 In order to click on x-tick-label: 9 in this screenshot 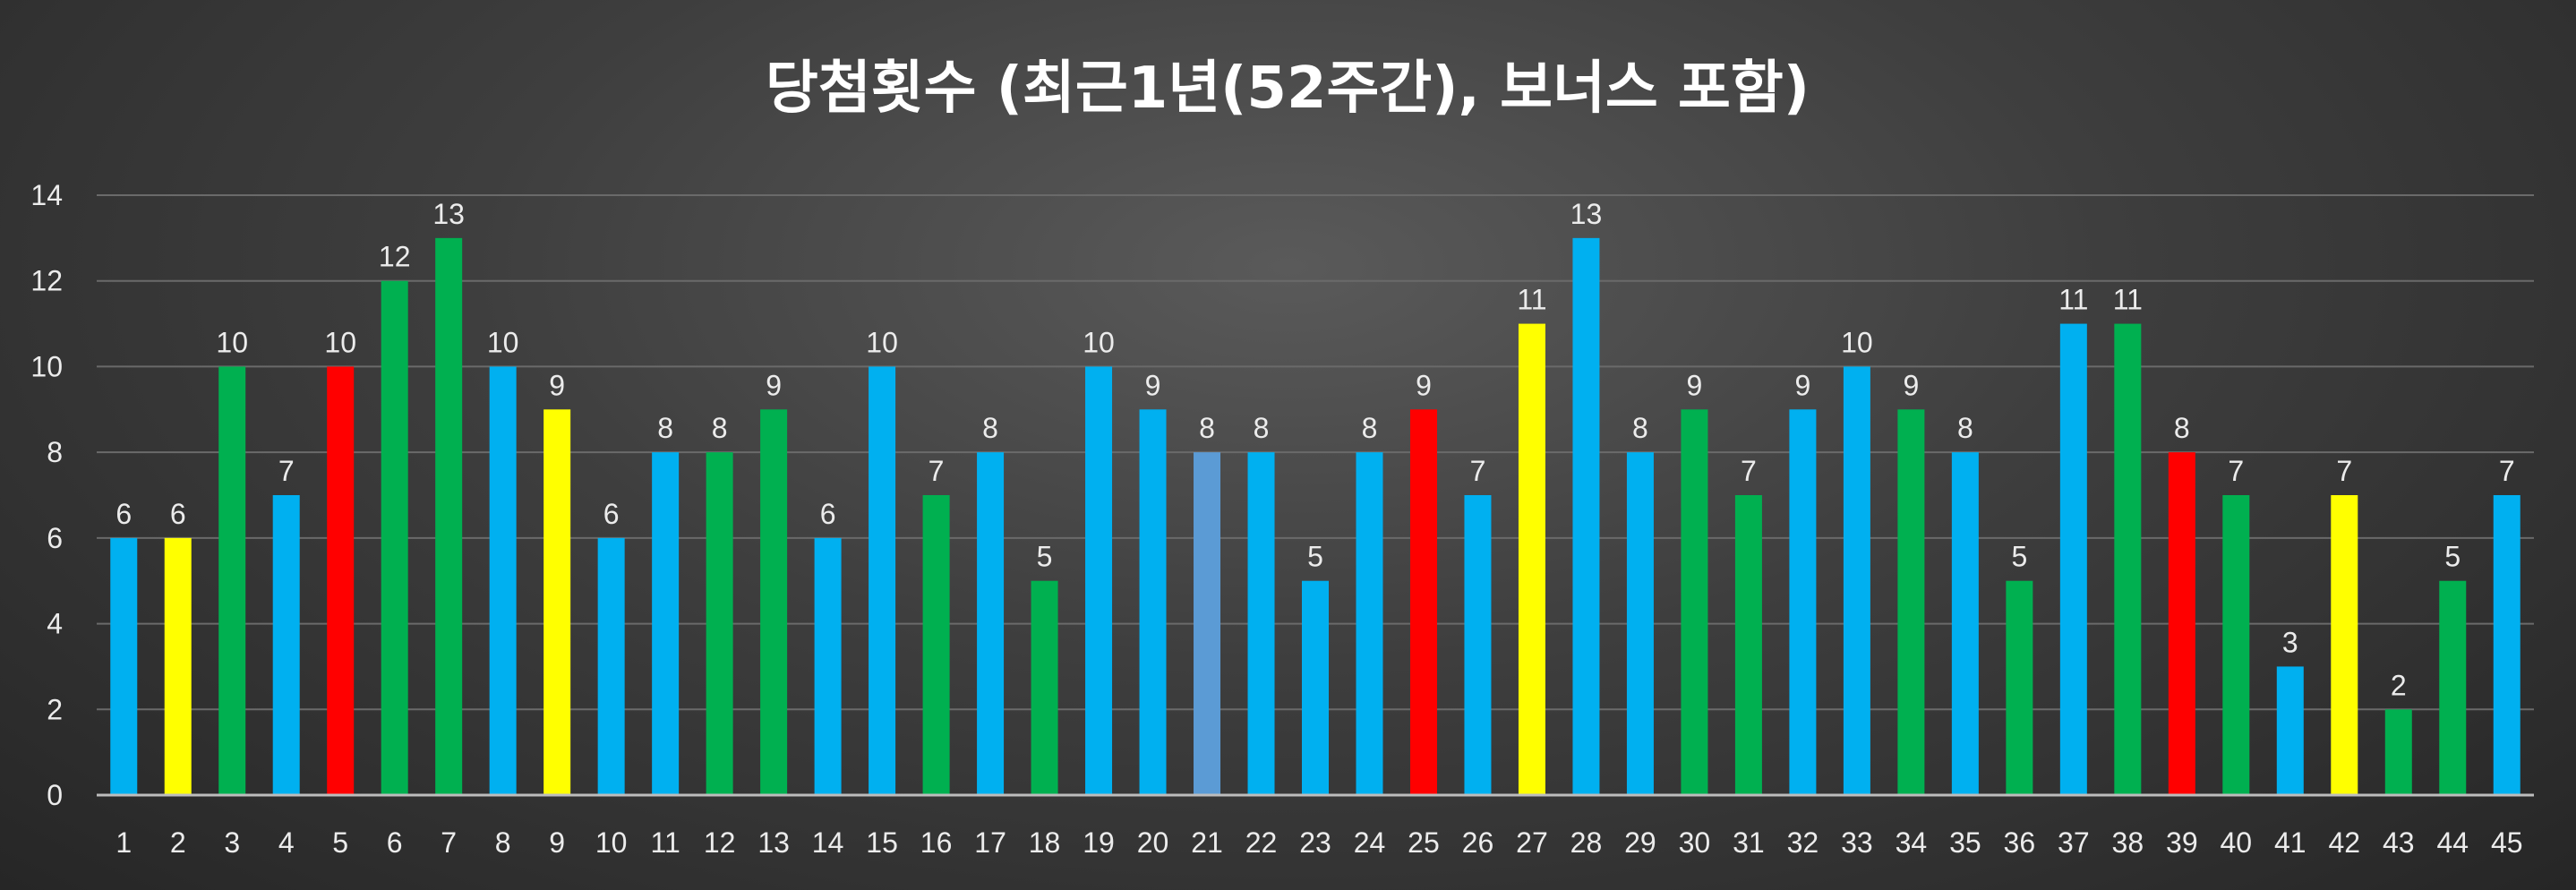, I will do `click(557, 842)`.